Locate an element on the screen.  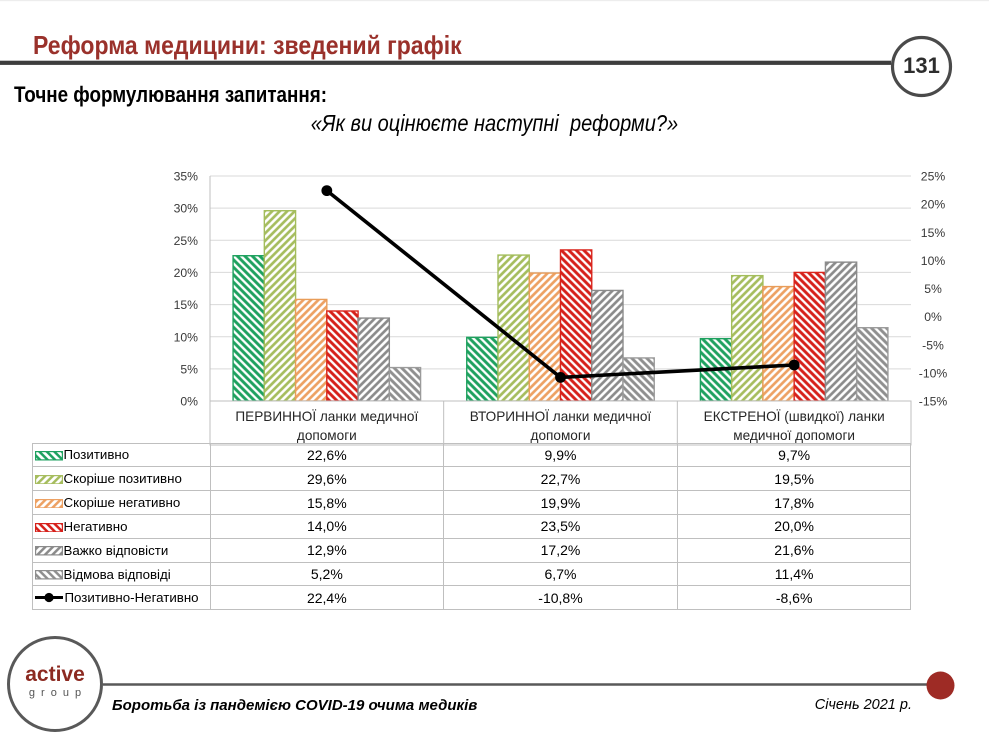
svg-text: 35% is located at coordinates (186, 177).